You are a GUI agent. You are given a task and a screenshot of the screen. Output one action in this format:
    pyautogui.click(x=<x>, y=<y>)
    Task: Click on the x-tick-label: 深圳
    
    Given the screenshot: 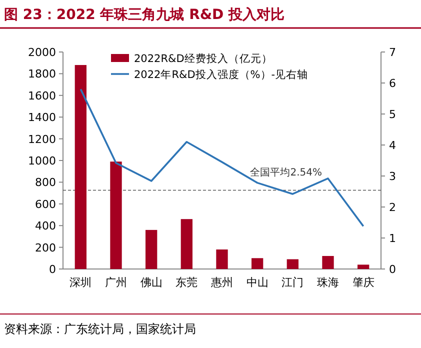 What is the action you would take?
    pyautogui.click(x=81, y=282)
    